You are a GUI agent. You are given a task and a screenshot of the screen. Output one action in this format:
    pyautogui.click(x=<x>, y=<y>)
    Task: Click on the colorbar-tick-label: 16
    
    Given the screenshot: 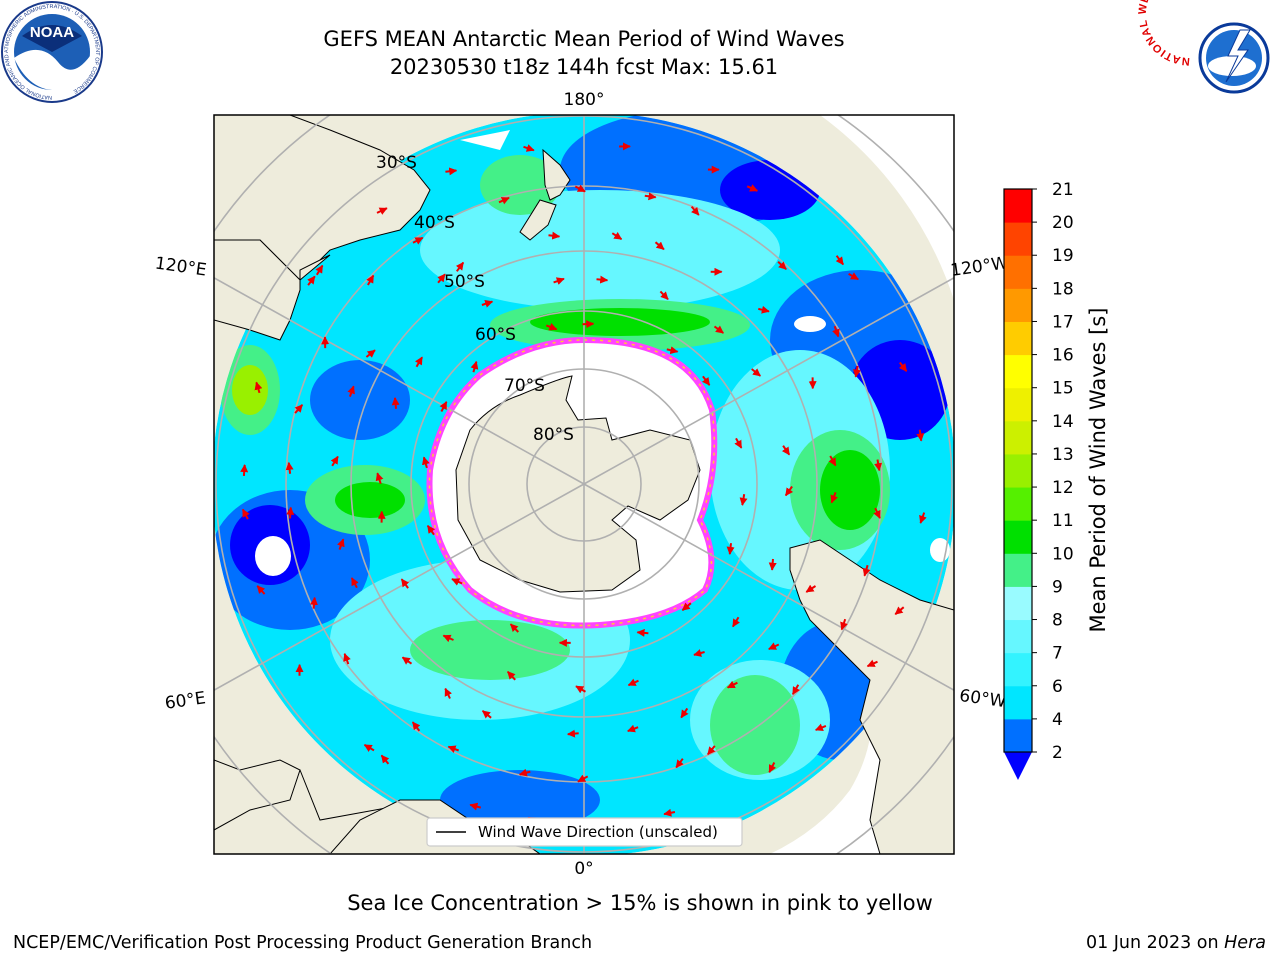 What is the action you would take?
    pyautogui.click(x=1063, y=356)
    